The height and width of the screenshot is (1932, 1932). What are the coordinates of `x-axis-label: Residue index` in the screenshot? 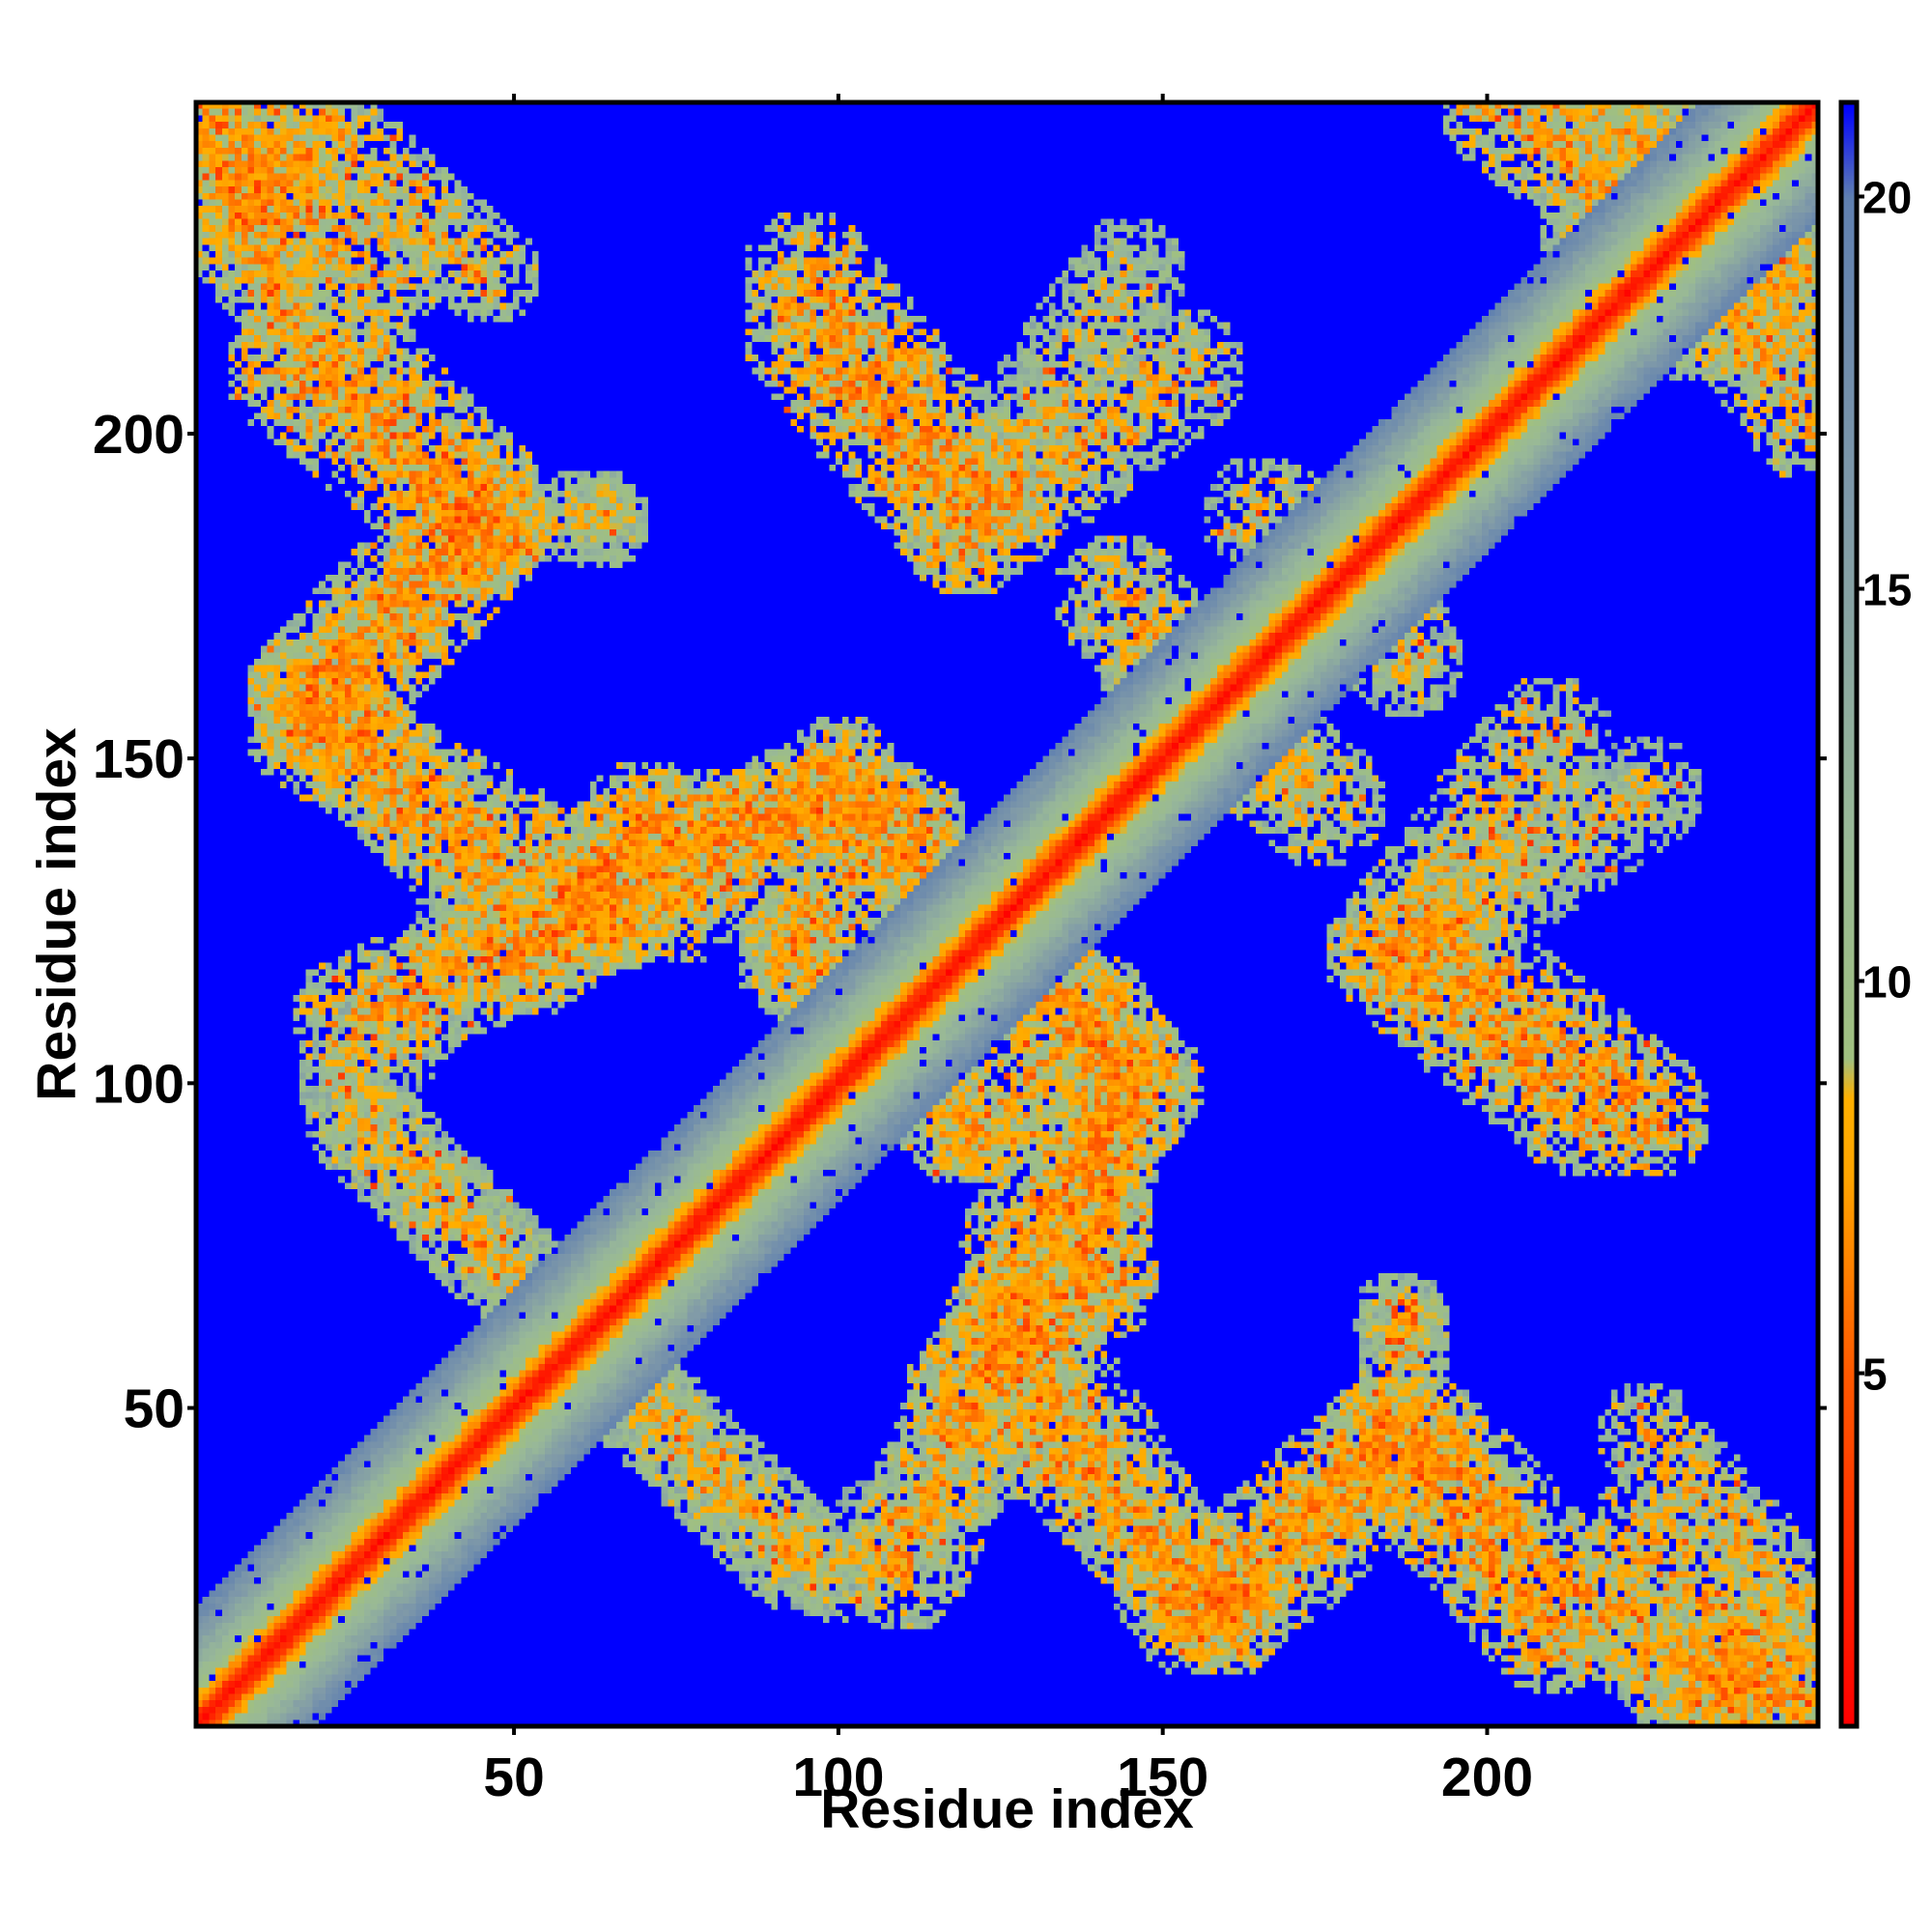 It's located at (1007, 1809).